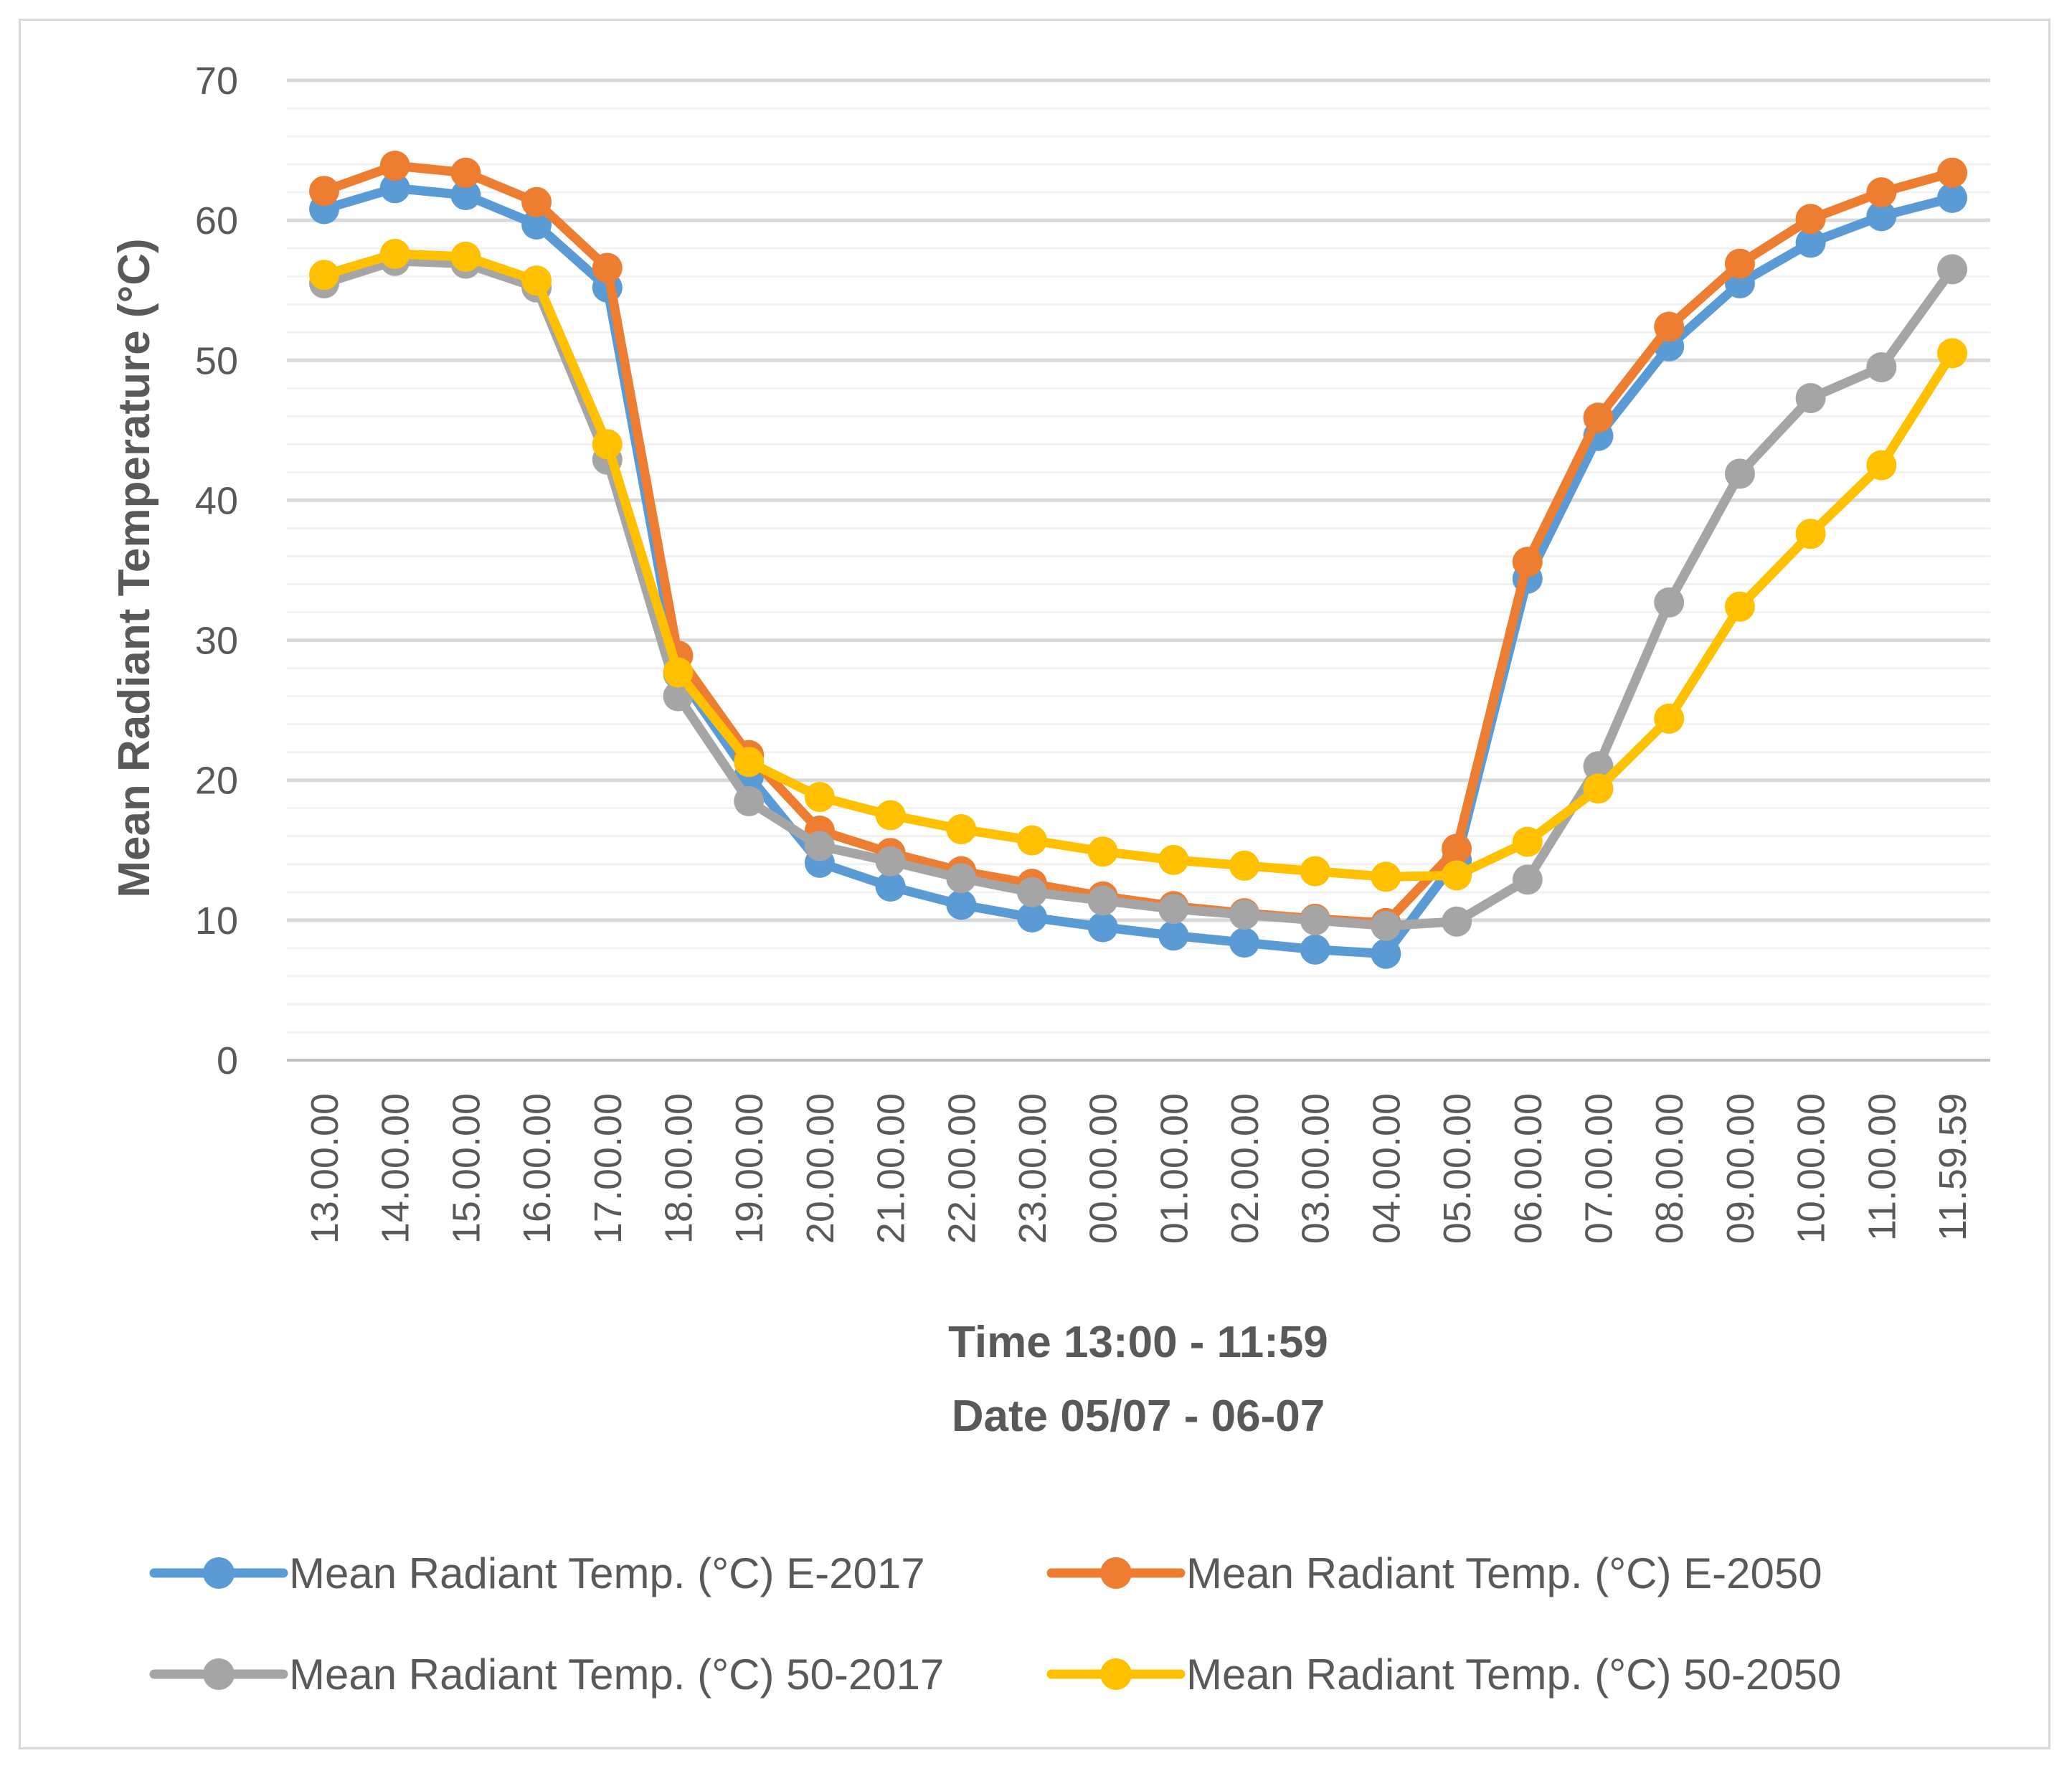  I want to click on x-tick-label: 15.00.00, so click(466, 1168).